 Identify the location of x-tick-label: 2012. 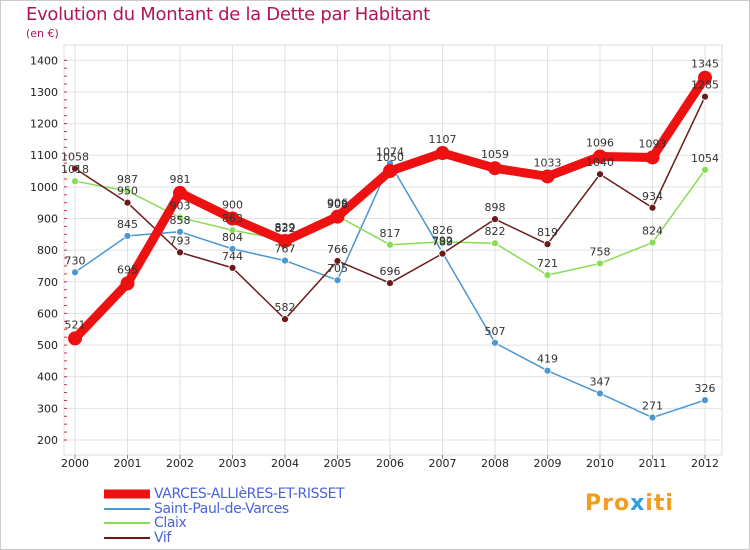
(705, 463).